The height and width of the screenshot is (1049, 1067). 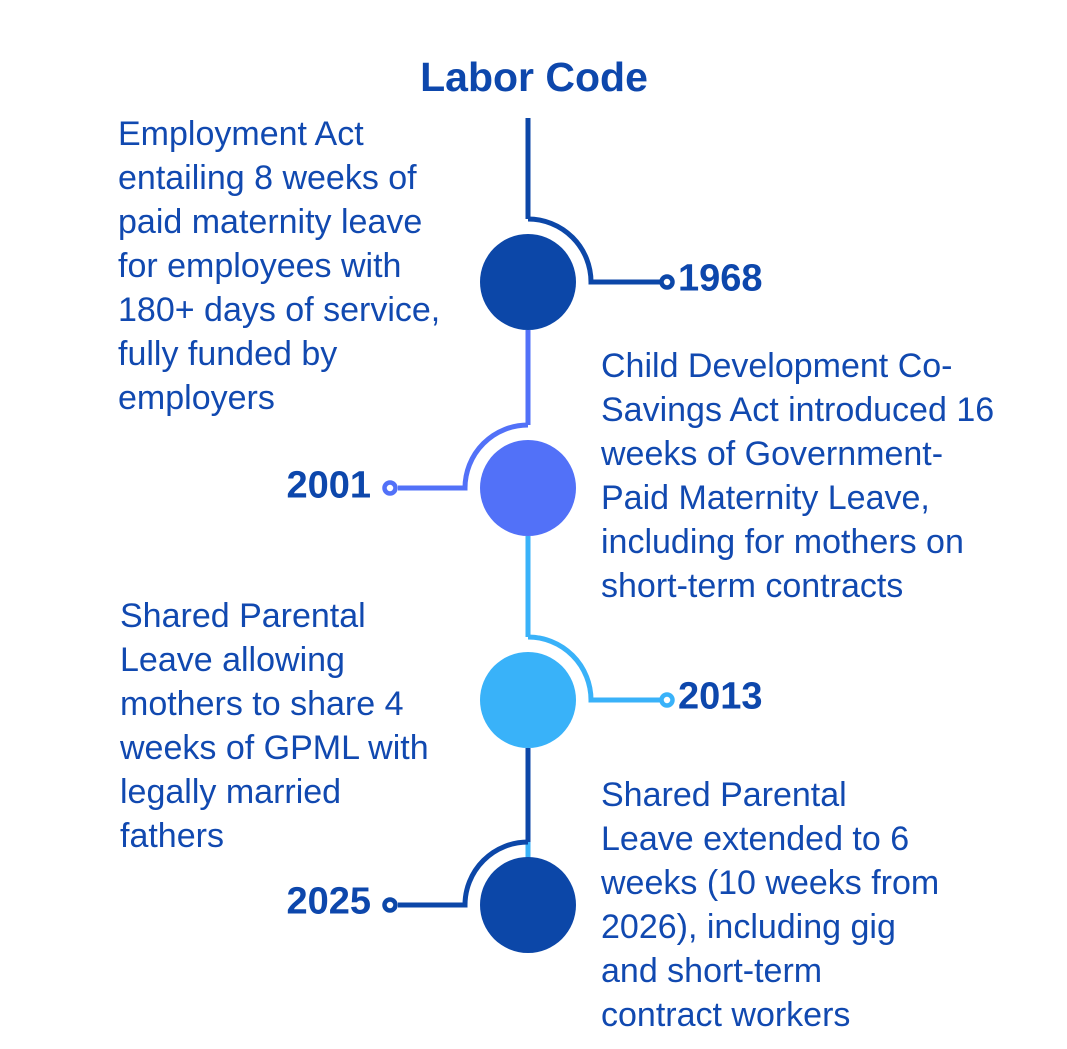 I want to click on connector-arc-2001, so click(x=463, y=456).